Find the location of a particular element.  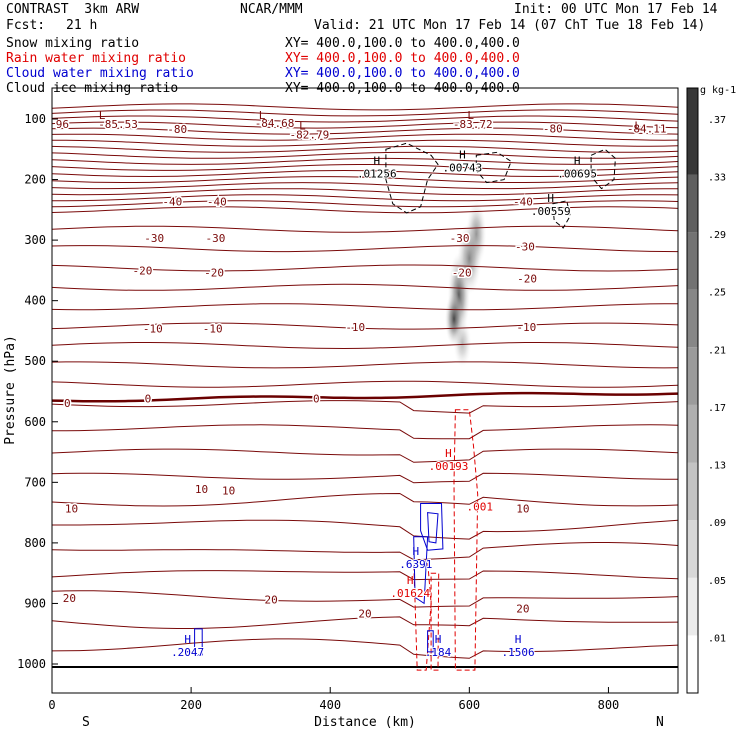

x-tick-label-1: 200 is located at coordinates (191, 705).